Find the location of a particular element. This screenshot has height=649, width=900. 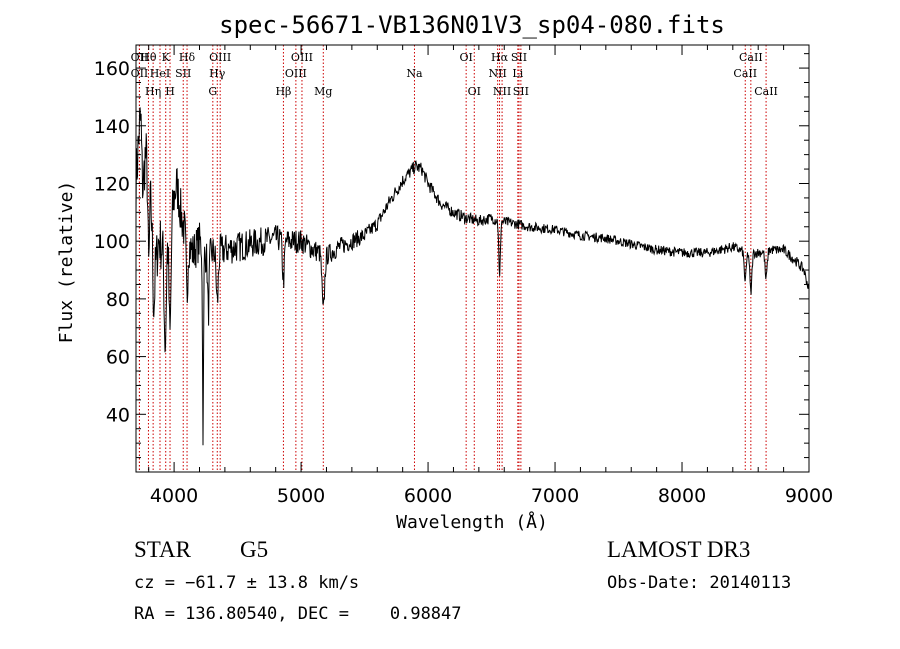

y-tick-label: 140 is located at coordinates (112, 127).